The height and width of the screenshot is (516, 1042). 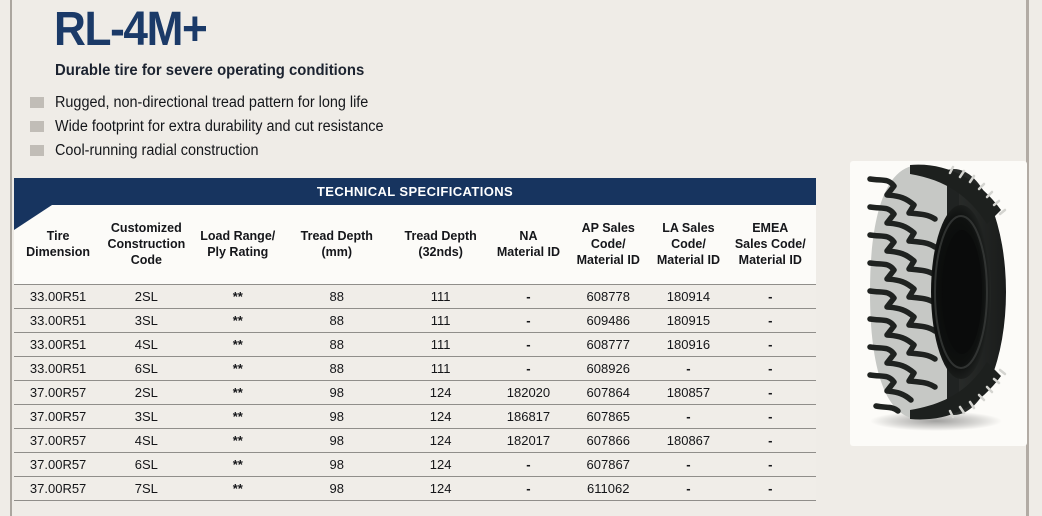 I want to click on table-cell: 608777, so click(x=608, y=343).